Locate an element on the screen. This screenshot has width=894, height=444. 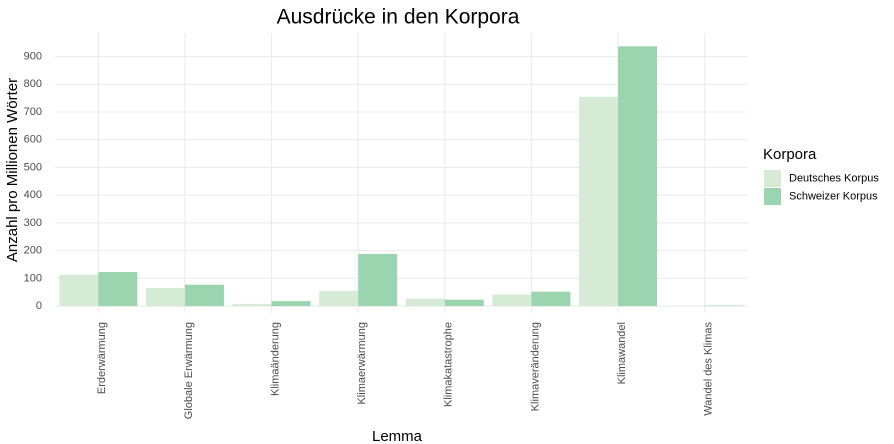
y-tick-label: 800 is located at coordinates (33, 84).